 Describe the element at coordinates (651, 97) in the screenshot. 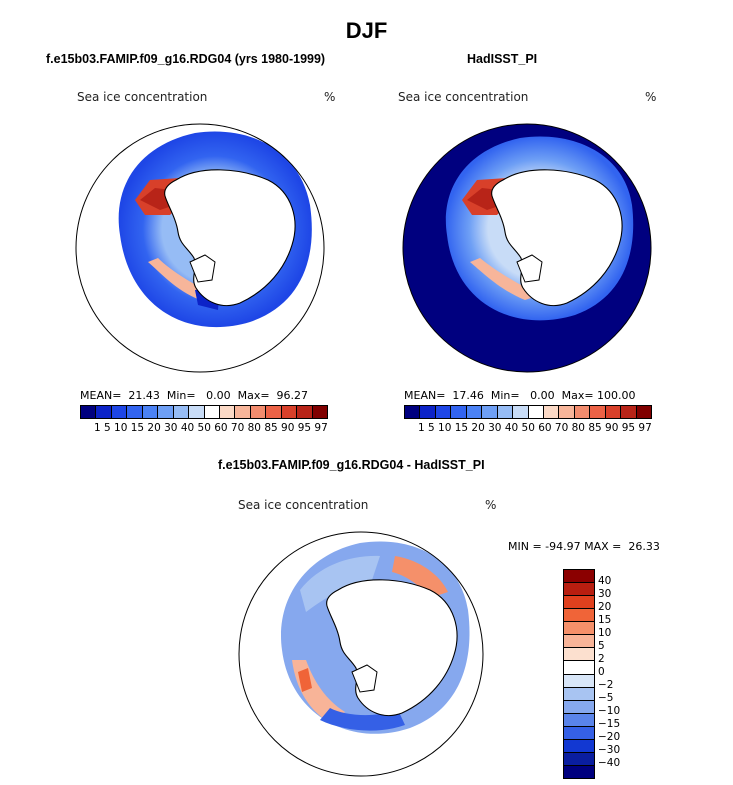

I see `obs-units-label: %` at that location.